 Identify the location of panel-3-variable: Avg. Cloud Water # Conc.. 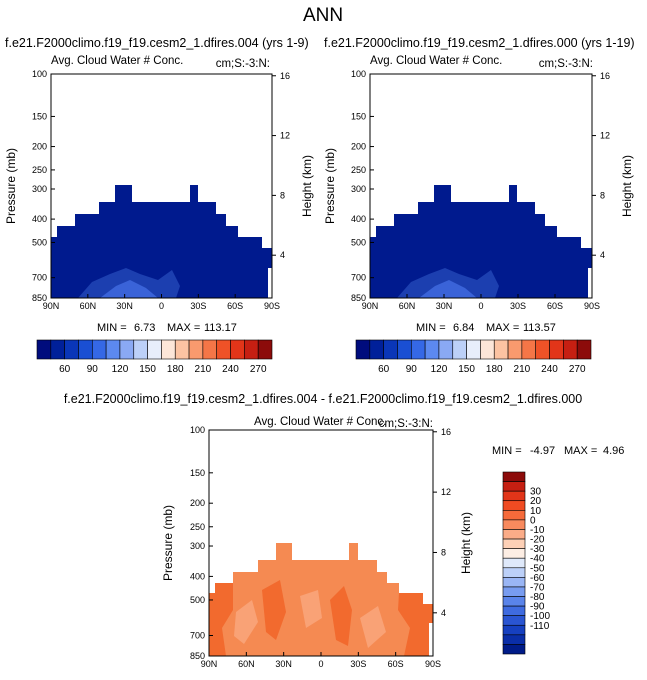
(320, 422).